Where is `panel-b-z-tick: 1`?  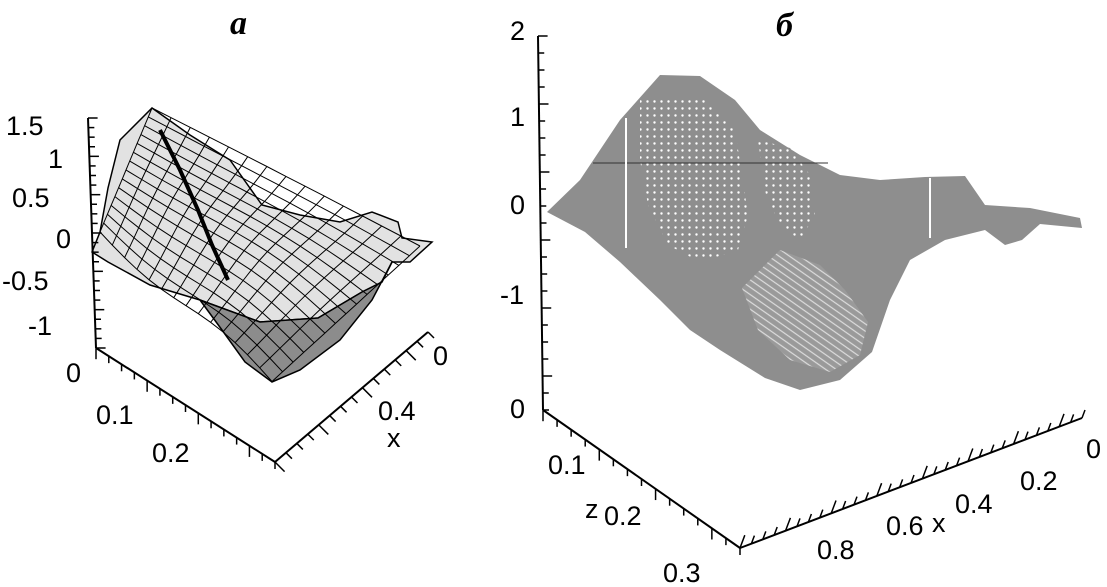 panel-b-z-tick: 1 is located at coordinates (517, 117).